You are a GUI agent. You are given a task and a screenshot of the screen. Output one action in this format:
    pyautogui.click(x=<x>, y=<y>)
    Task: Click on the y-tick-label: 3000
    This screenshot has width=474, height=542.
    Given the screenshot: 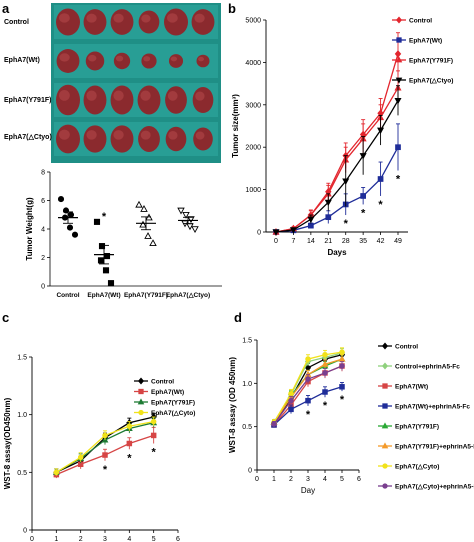 What is the action you would take?
    pyautogui.click(x=253, y=105)
    